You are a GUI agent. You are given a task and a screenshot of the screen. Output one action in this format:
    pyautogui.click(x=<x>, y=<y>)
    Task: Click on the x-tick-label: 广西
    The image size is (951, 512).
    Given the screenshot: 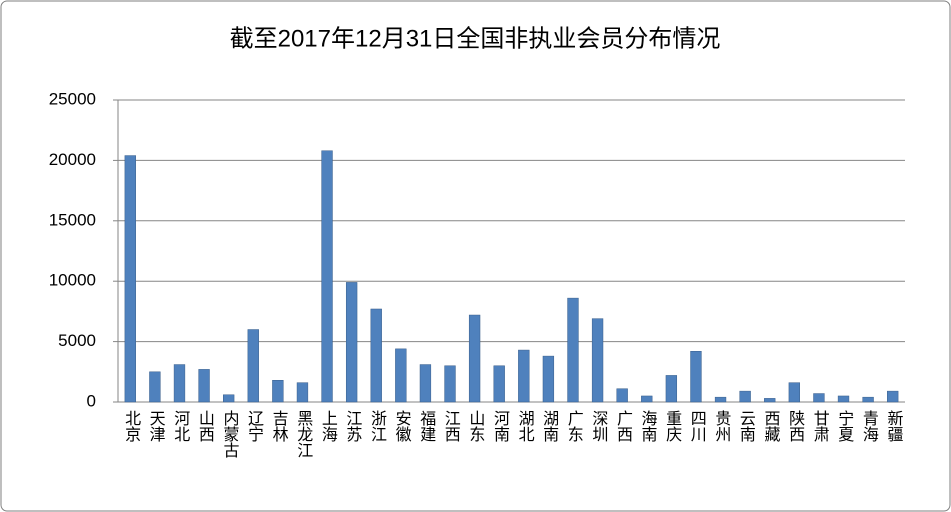 What is the action you would take?
    pyautogui.click(x=623, y=426)
    